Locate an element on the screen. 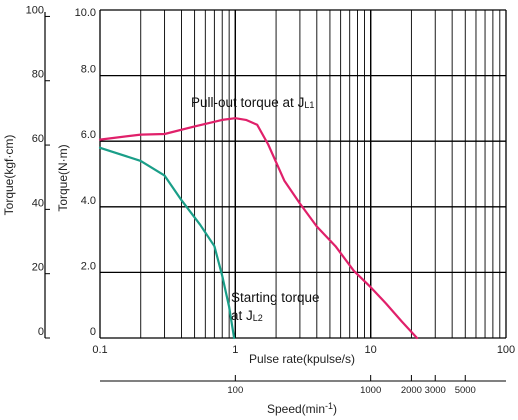 The height and width of the screenshot is (420, 518). y-tick-label: 0 is located at coordinates (93, 332).